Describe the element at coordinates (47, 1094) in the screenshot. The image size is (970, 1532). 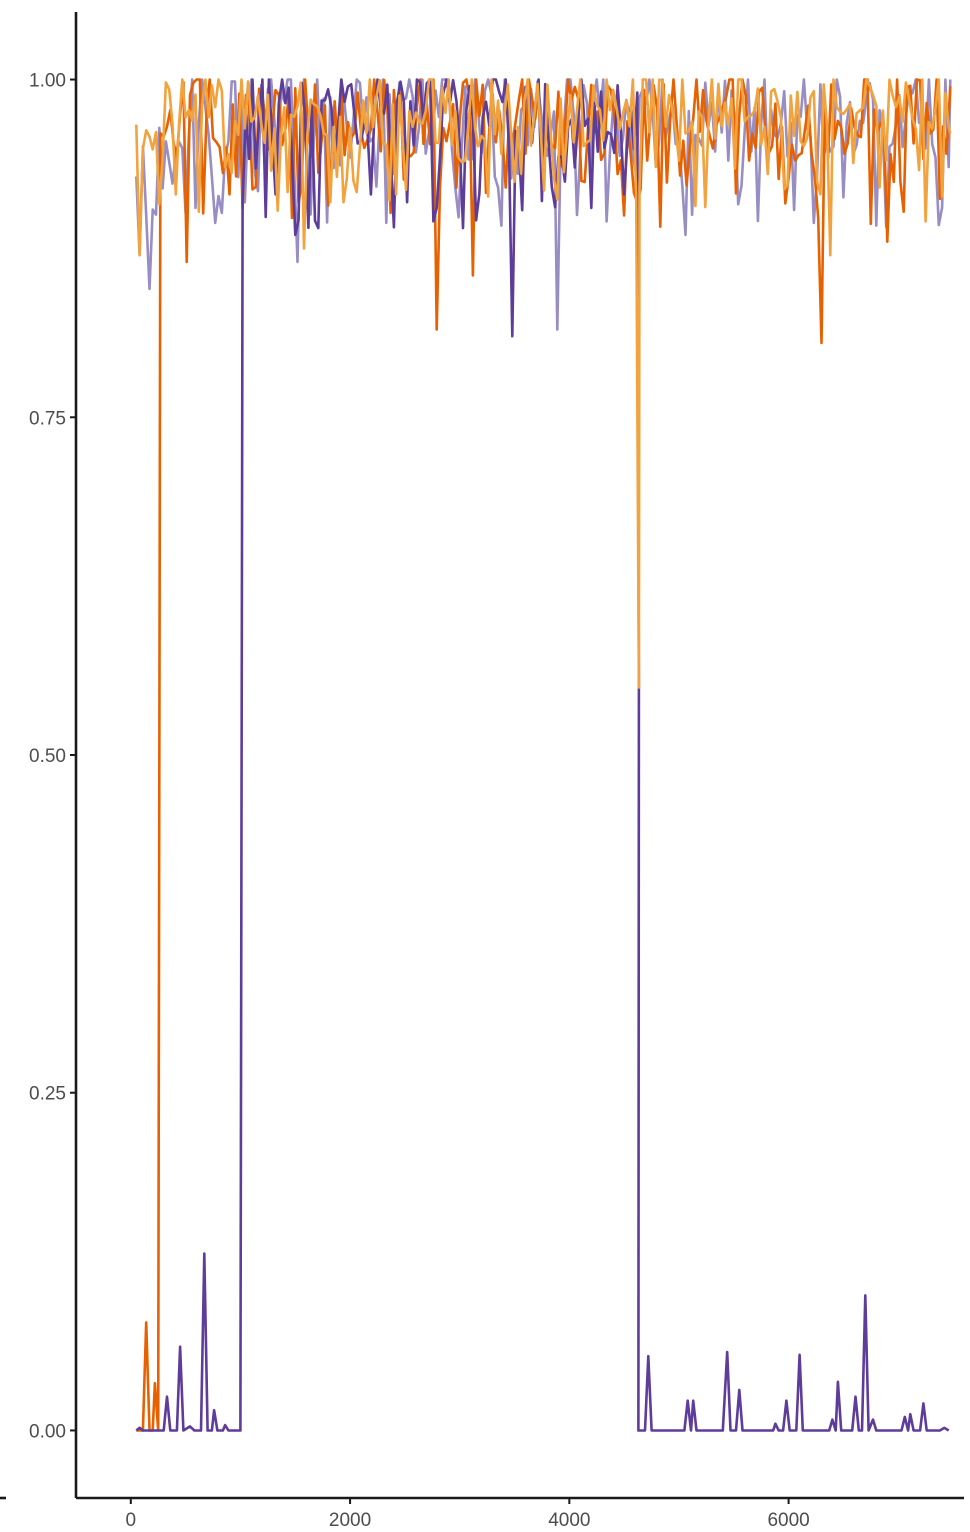
I see `y-tick-label: 0.25` at that location.